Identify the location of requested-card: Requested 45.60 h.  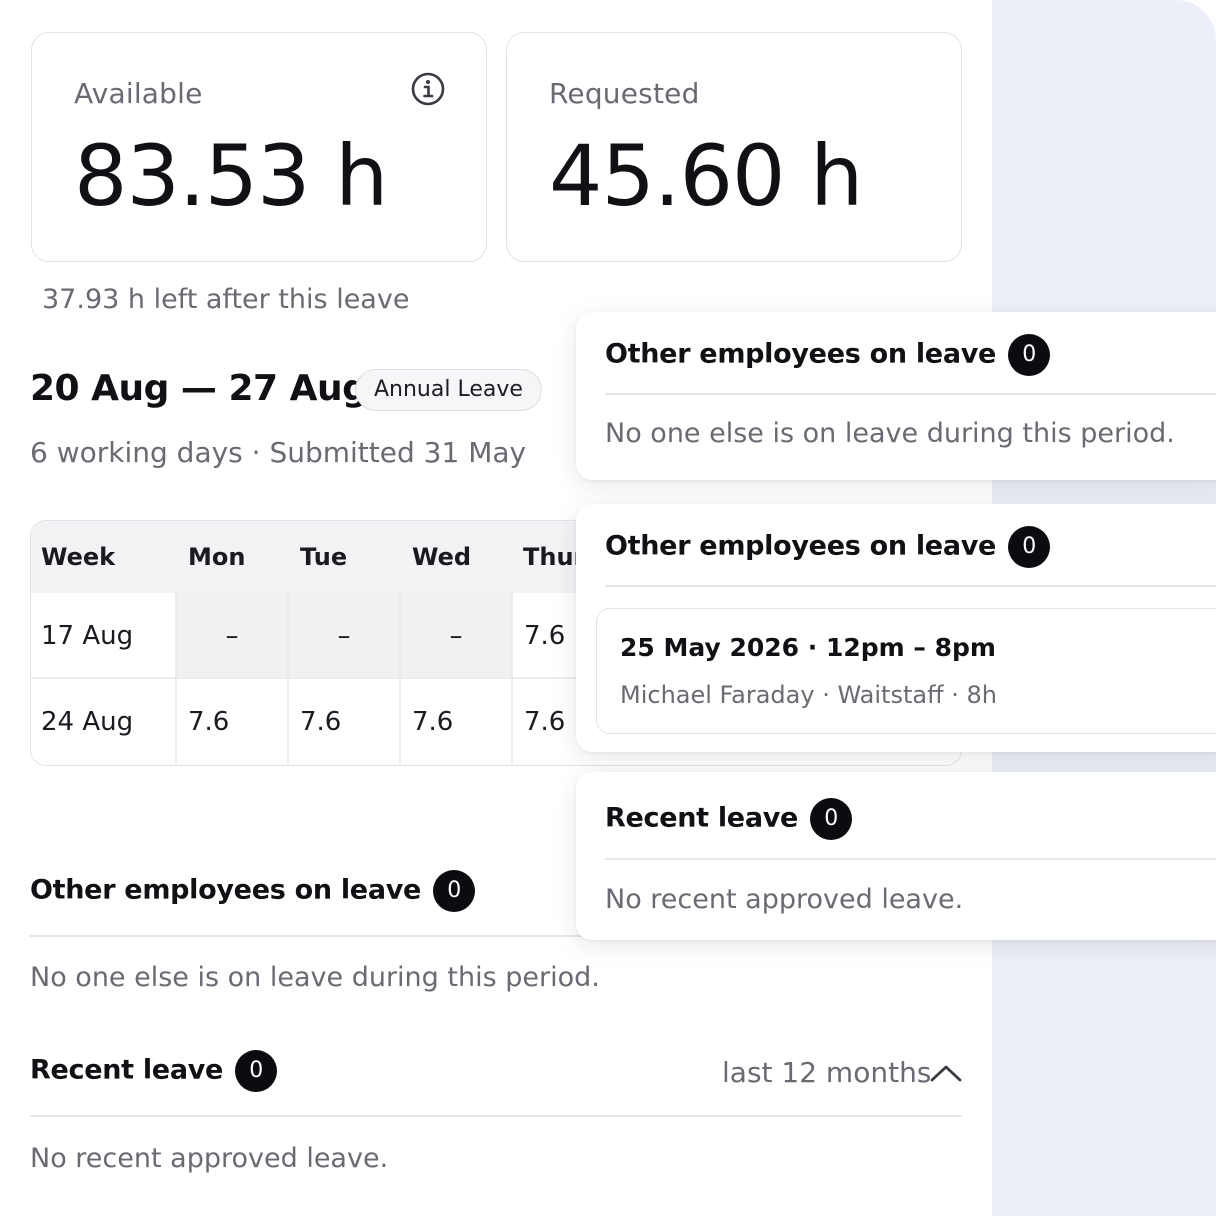
(734, 147).